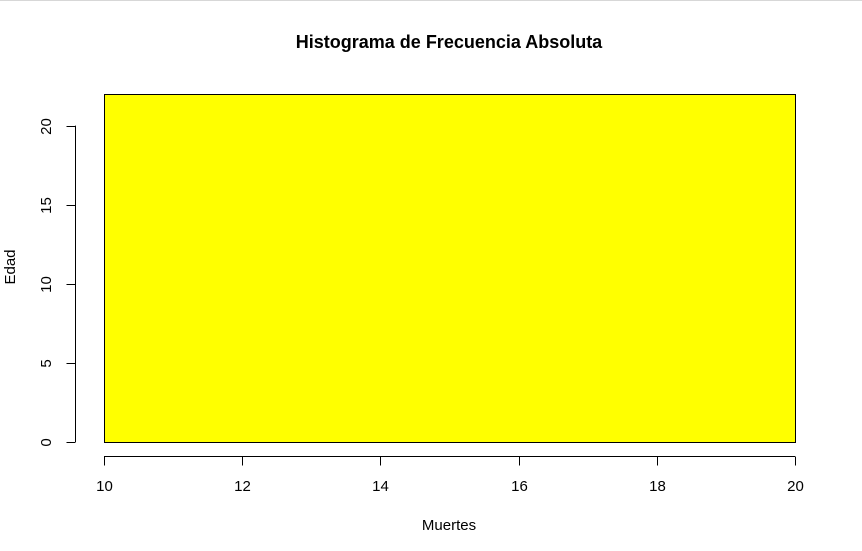 The width and height of the screenshot is (862, 551). Describe the element at coordinates (657, 486) in the screenshot. I see `x-tick-label: 18` at that location.